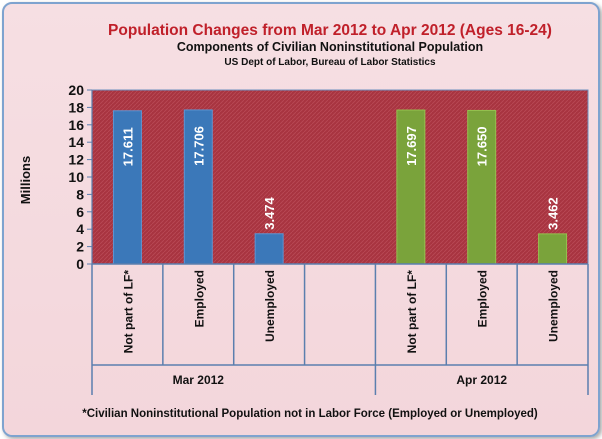 The image size is (602, 439). Describe the element at coordinates (80, 247) in the screenshot. I see `y-tick-label: 2` at that location.